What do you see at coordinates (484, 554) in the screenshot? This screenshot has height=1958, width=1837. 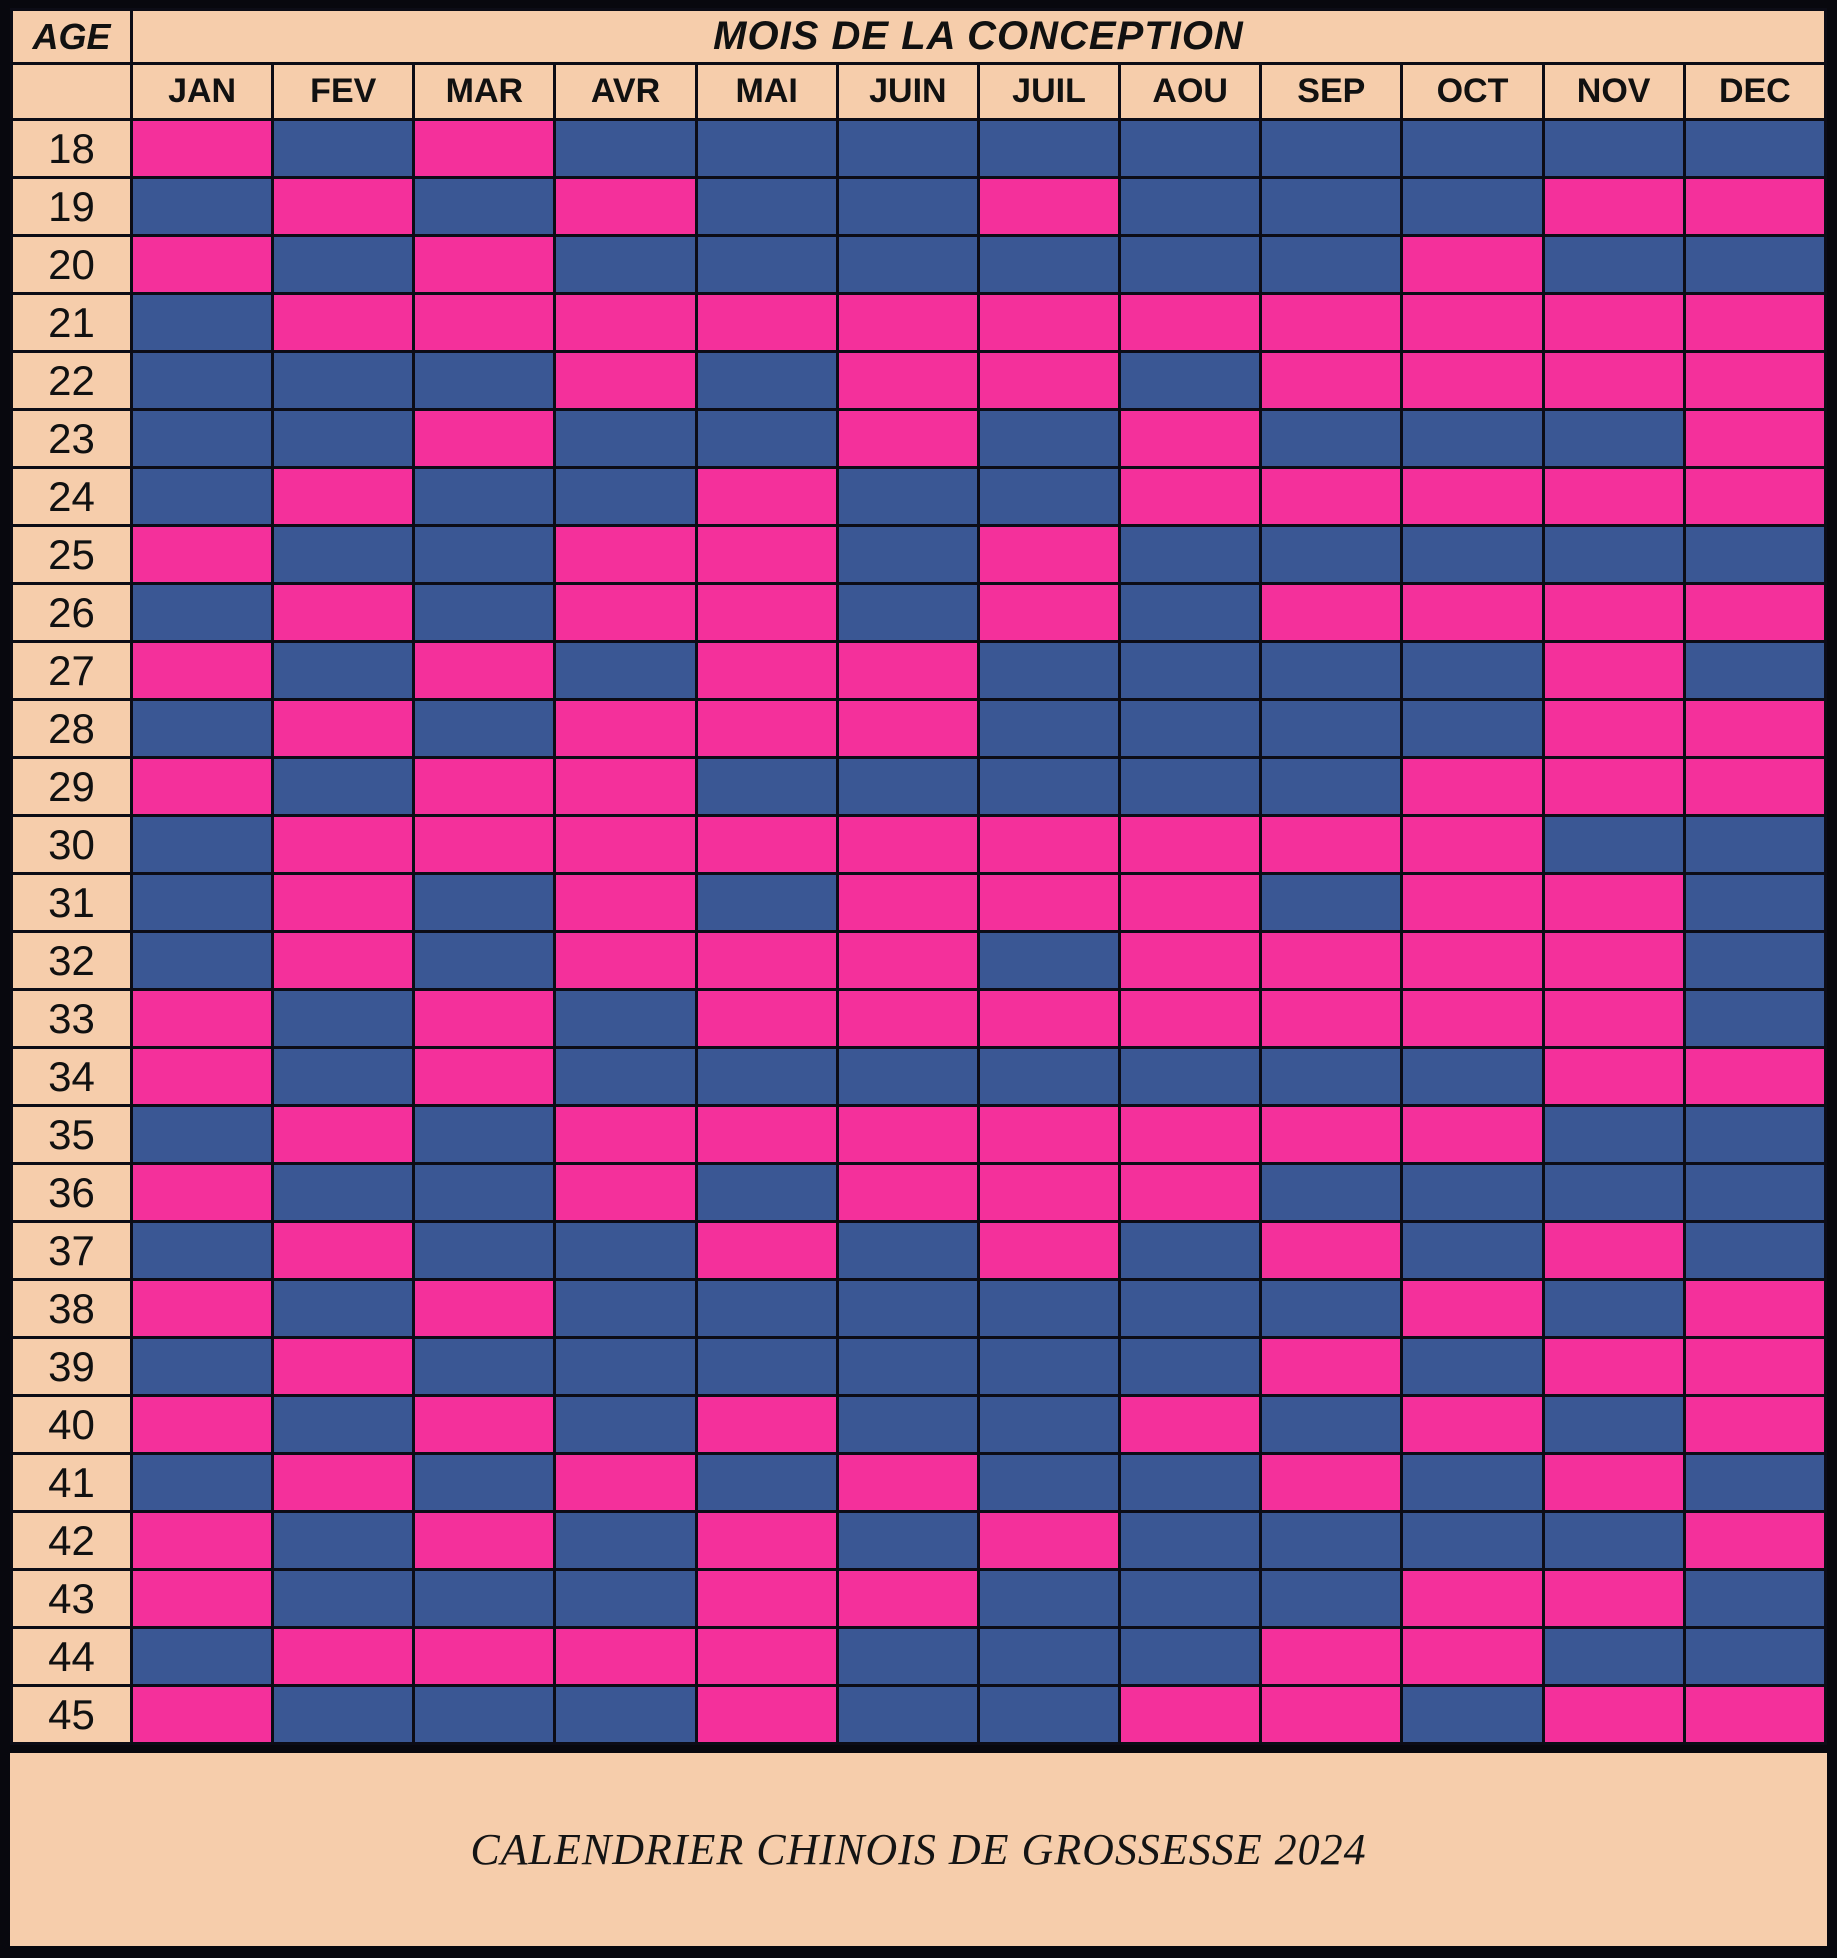 I see `cell-25-mar` at bounding box center [484, 554].